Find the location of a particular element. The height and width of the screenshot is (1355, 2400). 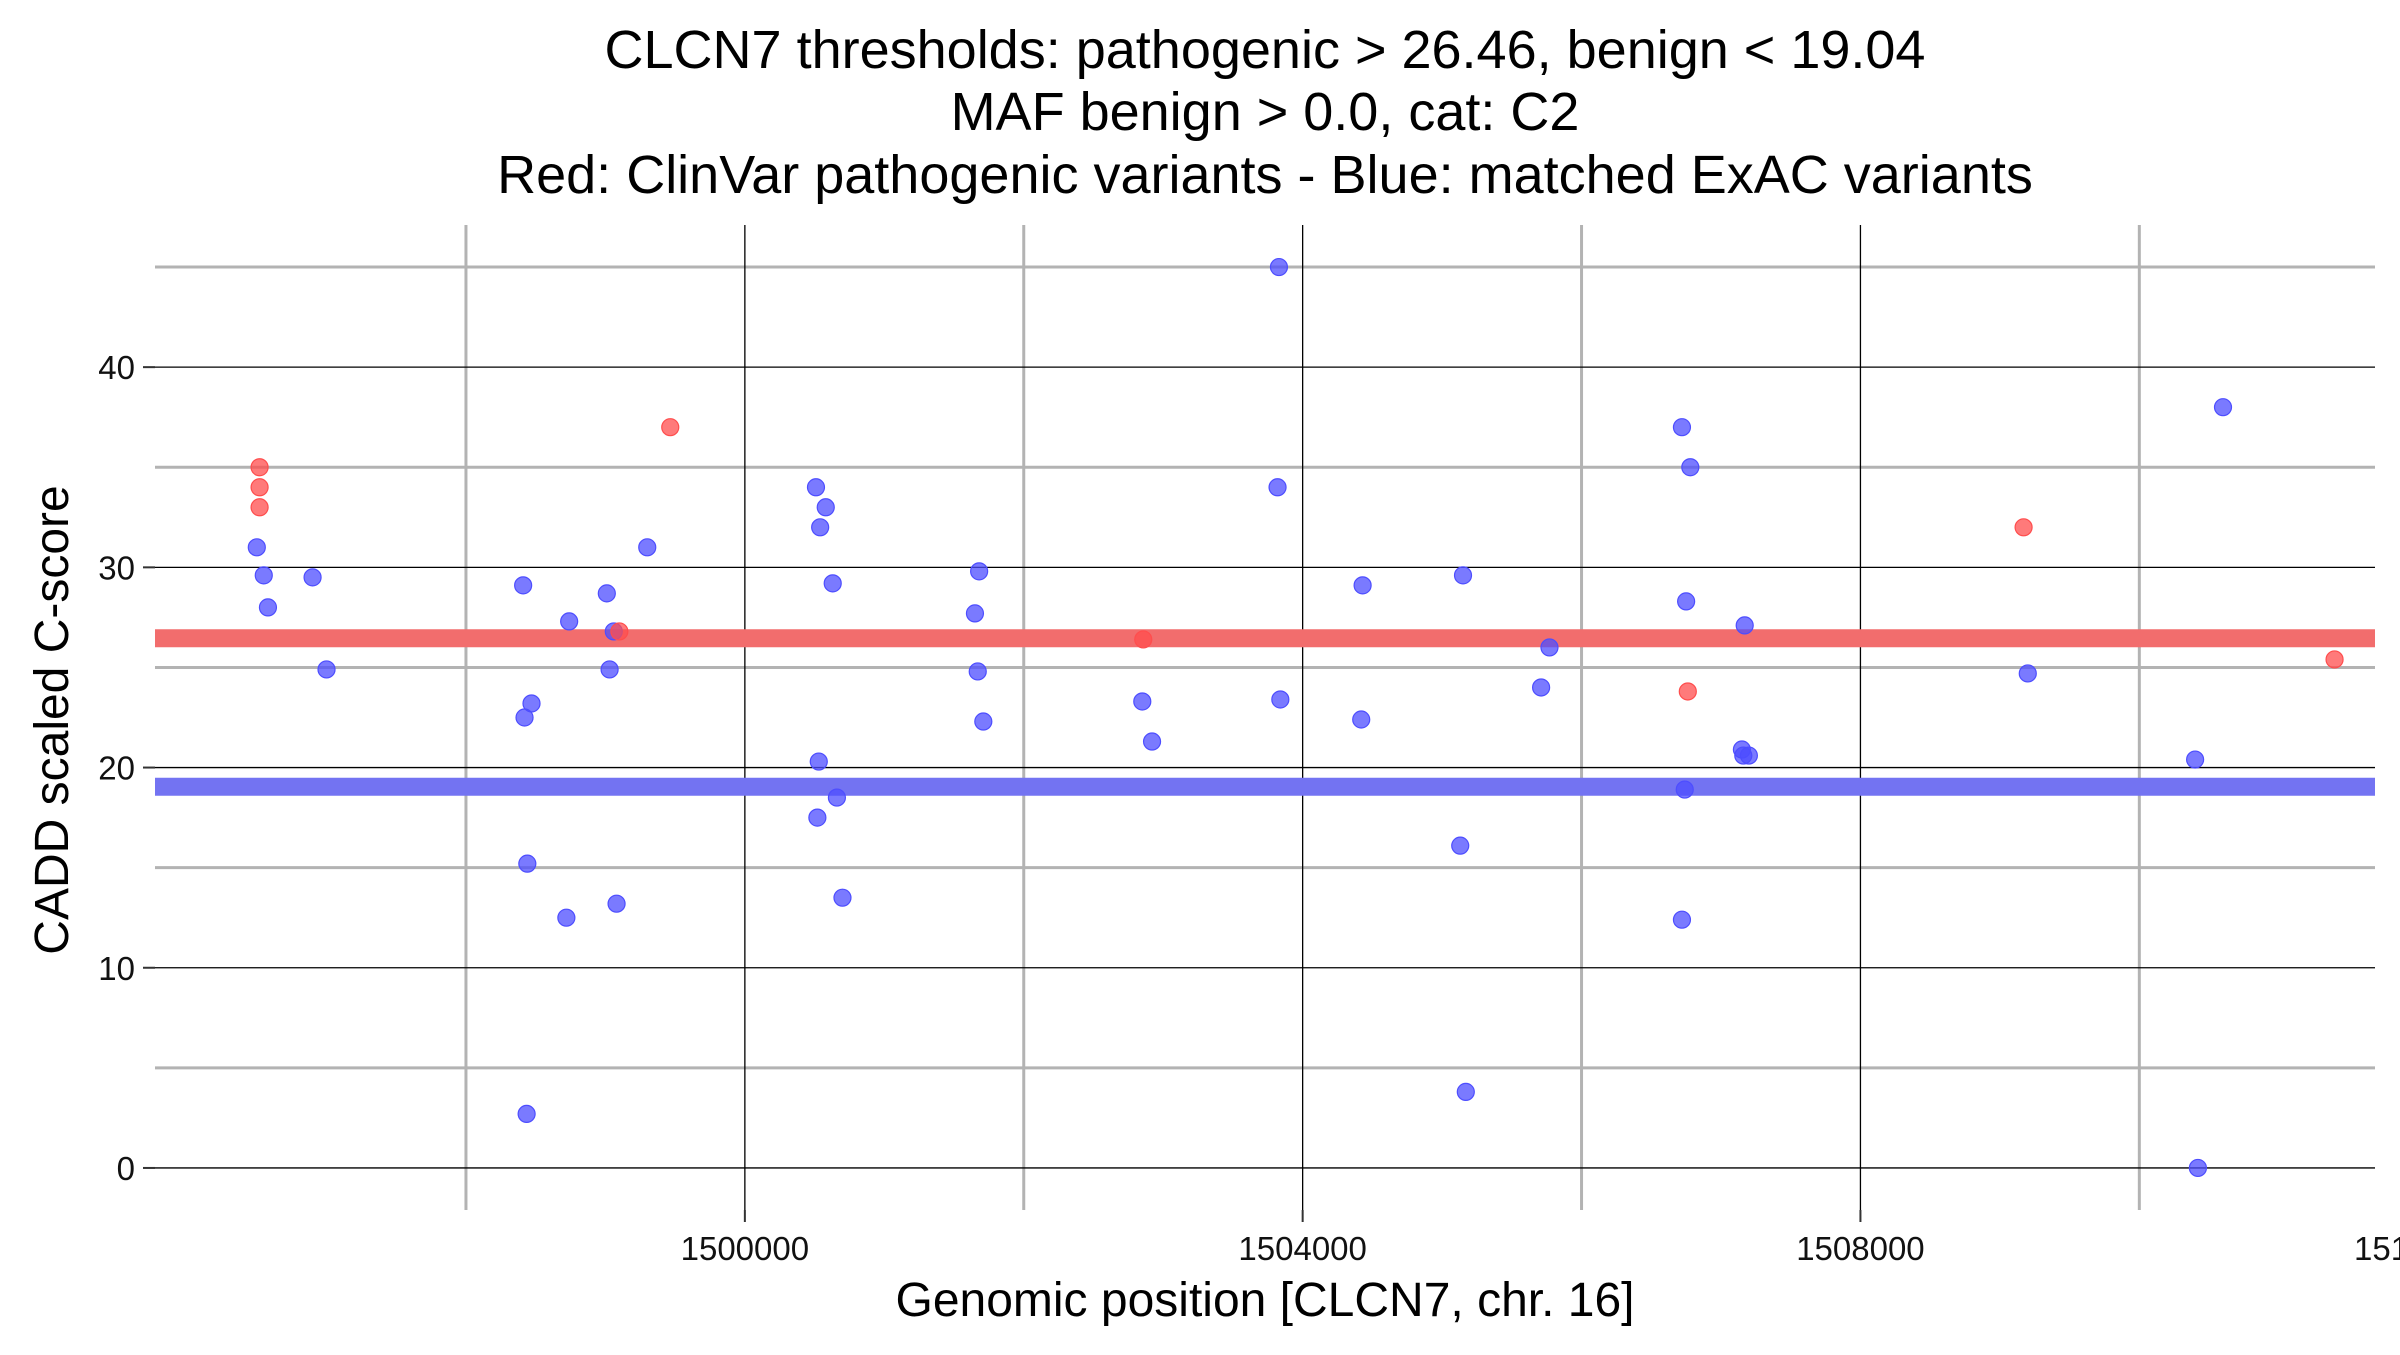

x-tick-label: 1504000 is located at coordinates (1302, 1248).